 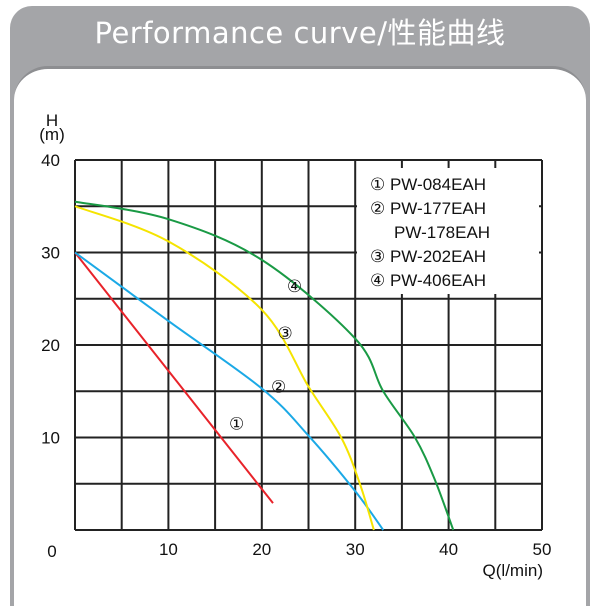 I want to click on legend-box, so click(x=448, y=231).